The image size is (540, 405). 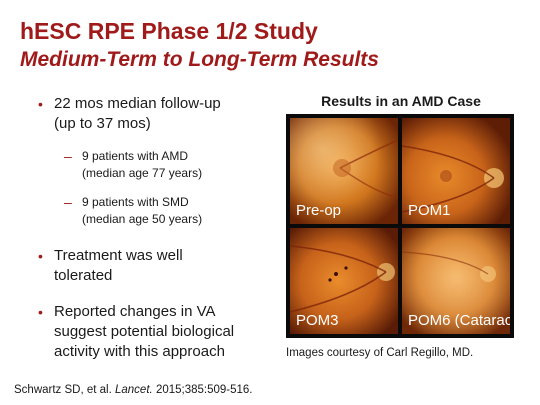 I want to click on citation-journal: Lancet., so click(x=134, y=390).